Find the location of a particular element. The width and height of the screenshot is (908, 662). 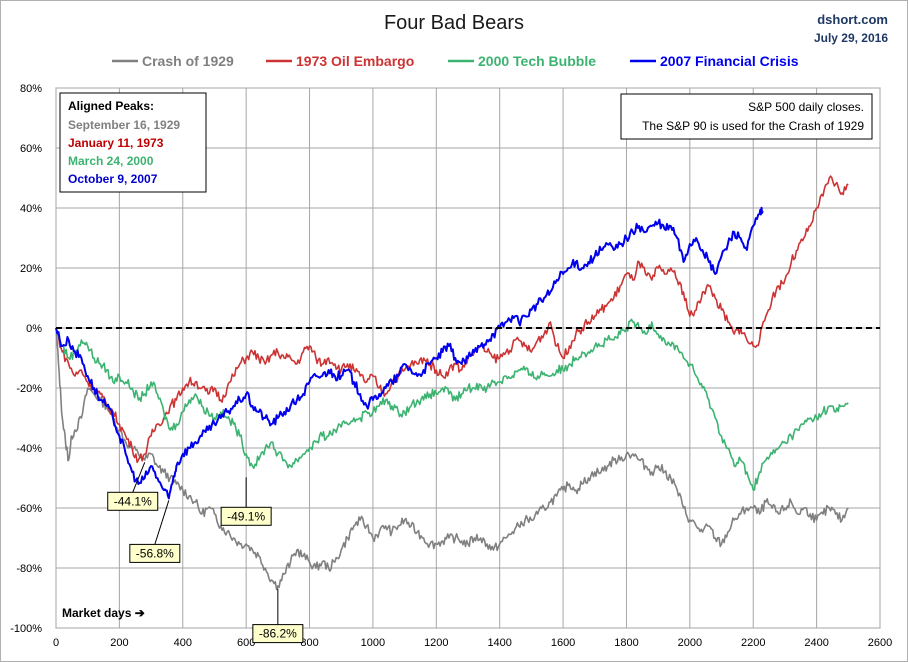

x-tick-label: 200 is located at coordinates (119, 643).